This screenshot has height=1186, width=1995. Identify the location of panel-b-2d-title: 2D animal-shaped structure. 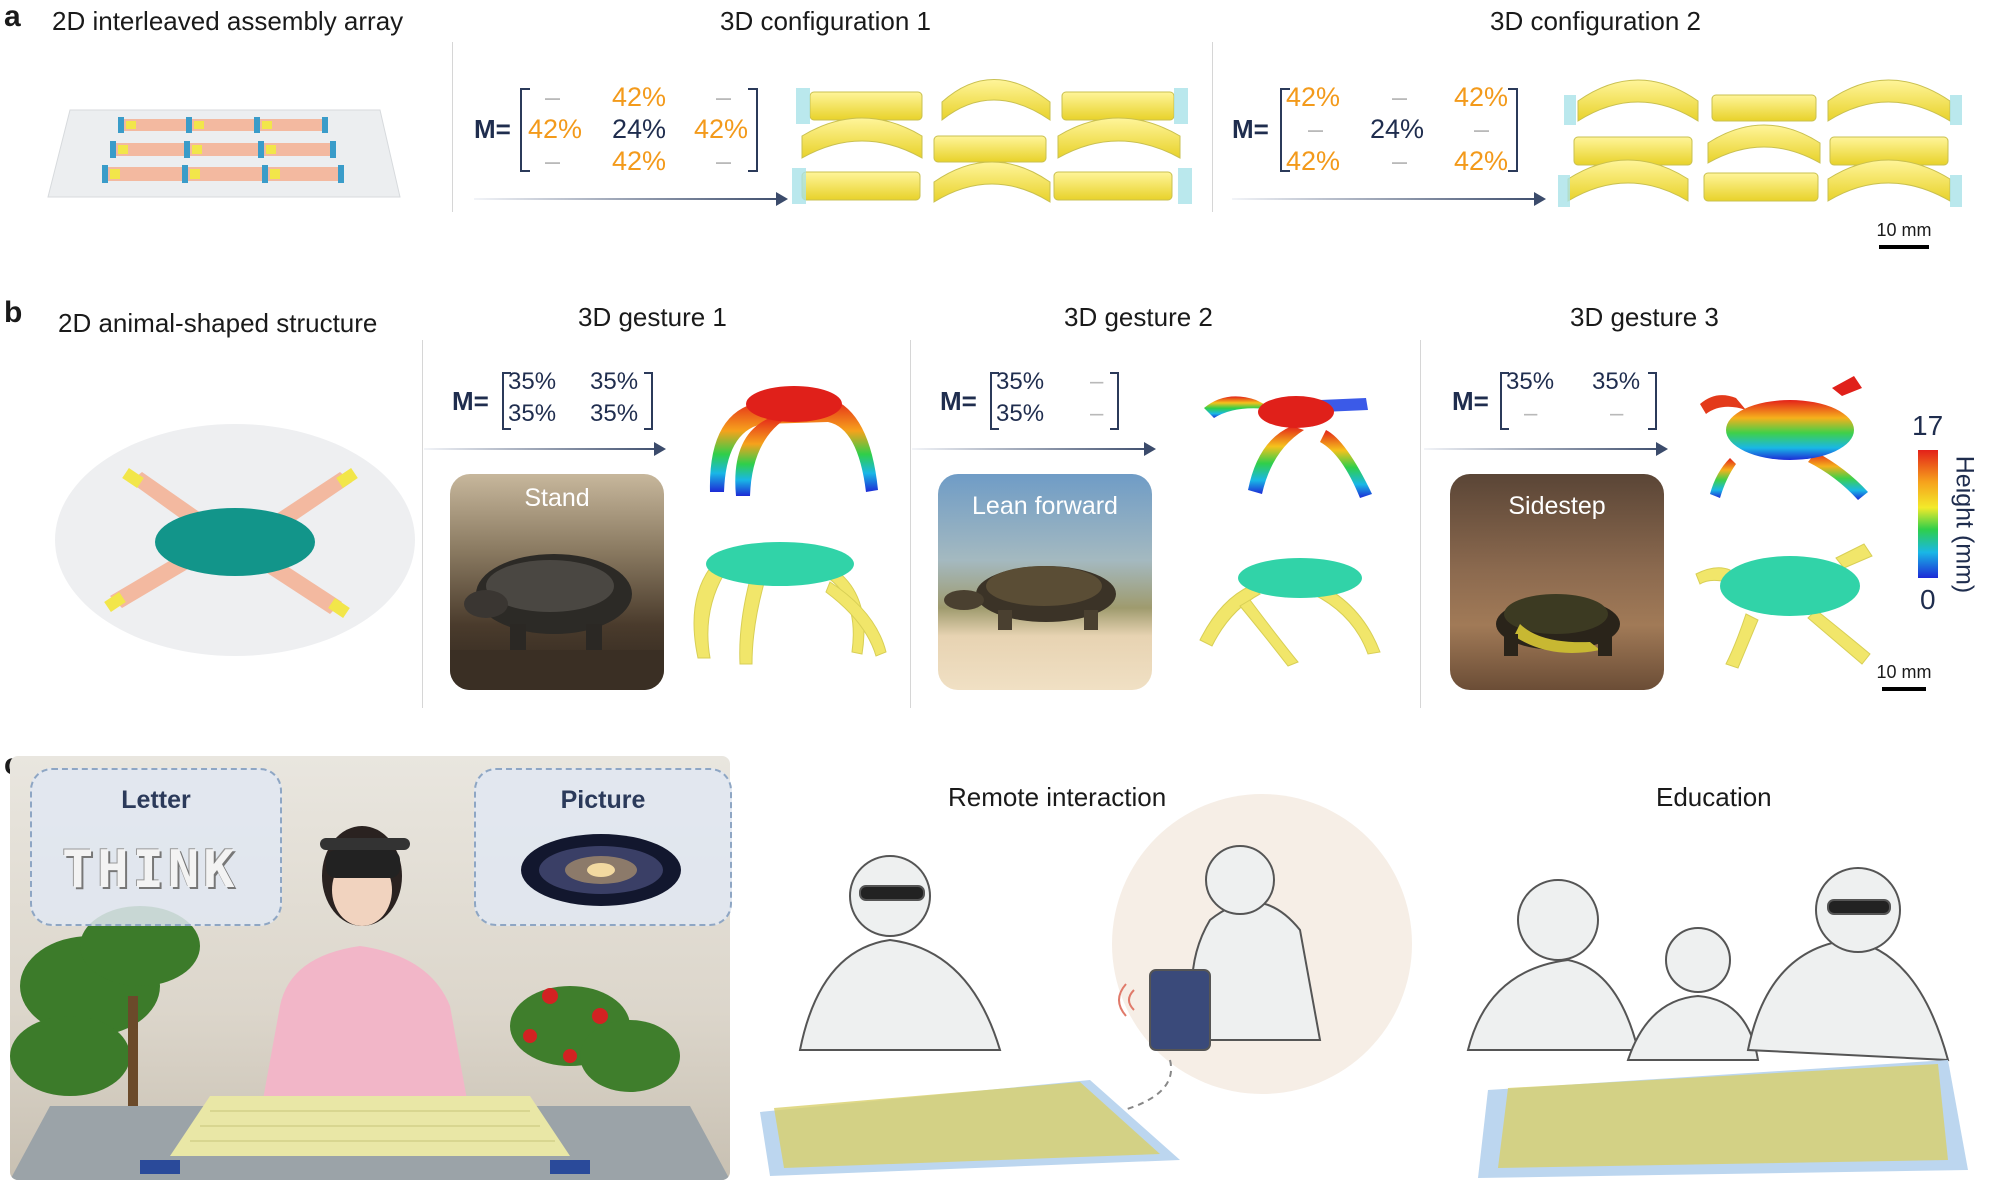
(218, 323).